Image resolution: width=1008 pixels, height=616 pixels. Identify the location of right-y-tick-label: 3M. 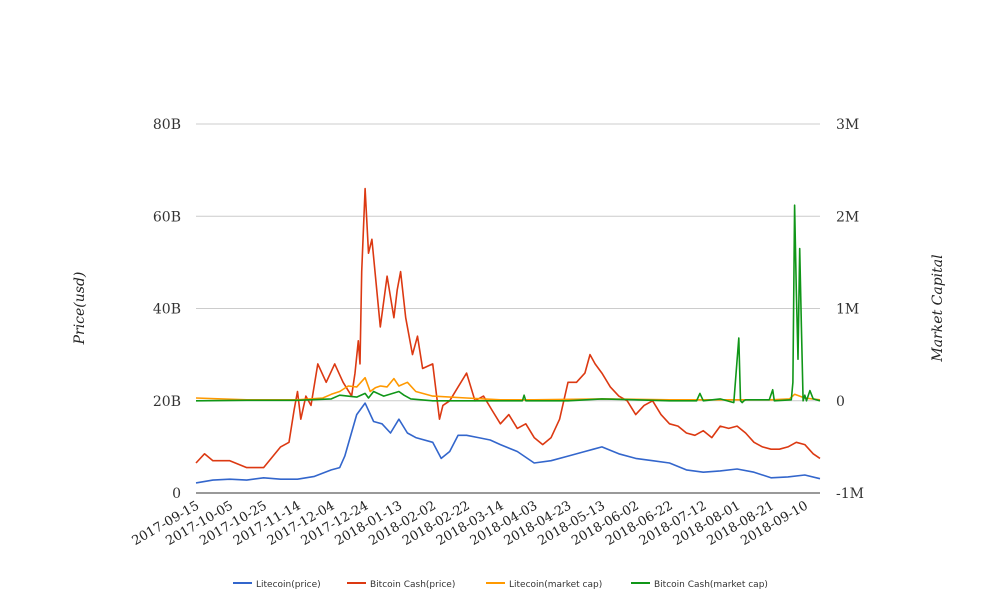
(847, 125).